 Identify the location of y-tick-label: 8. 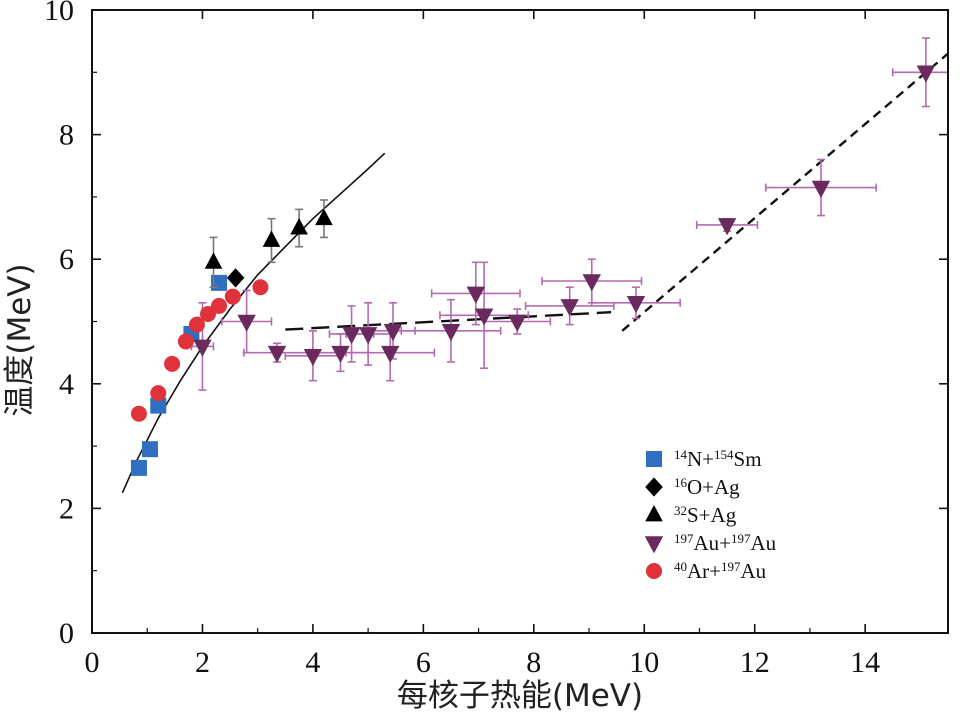
(66, 135).